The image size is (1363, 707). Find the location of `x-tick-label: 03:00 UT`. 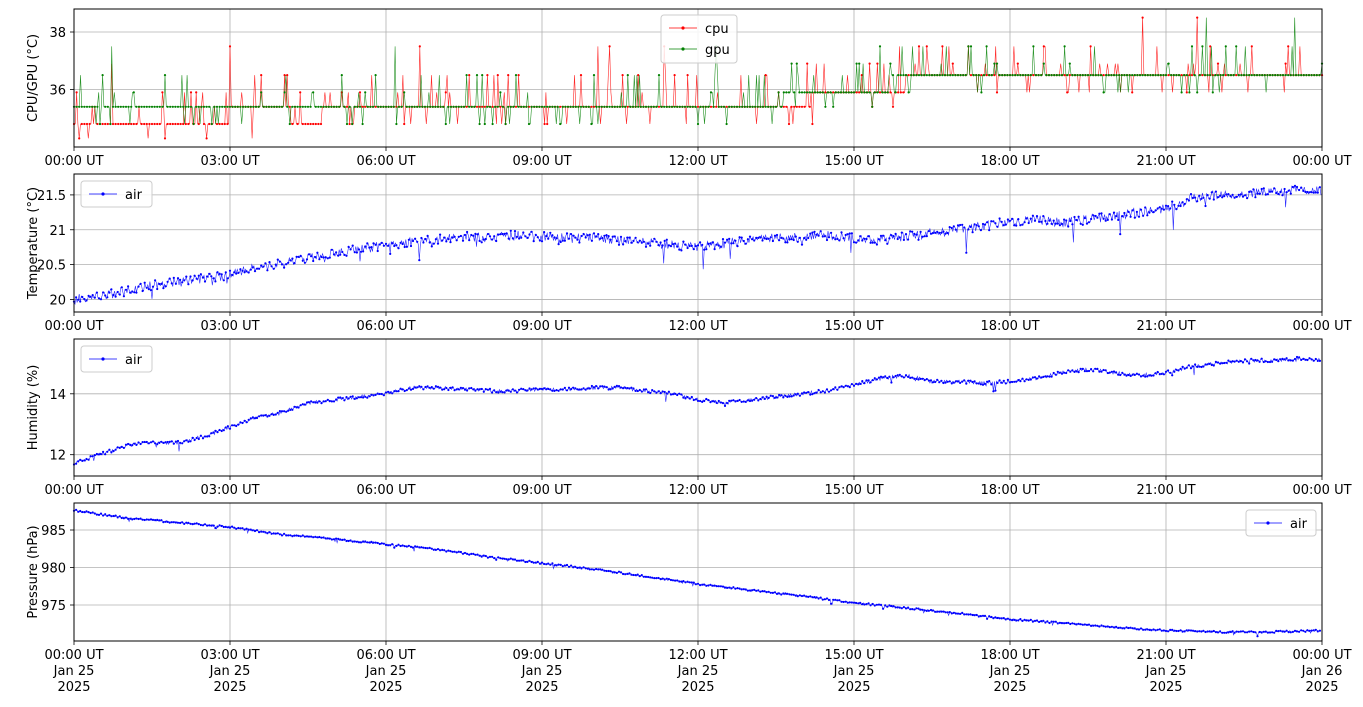

x-tick-label: 03:00 UT is located at coordinates (229, 655).